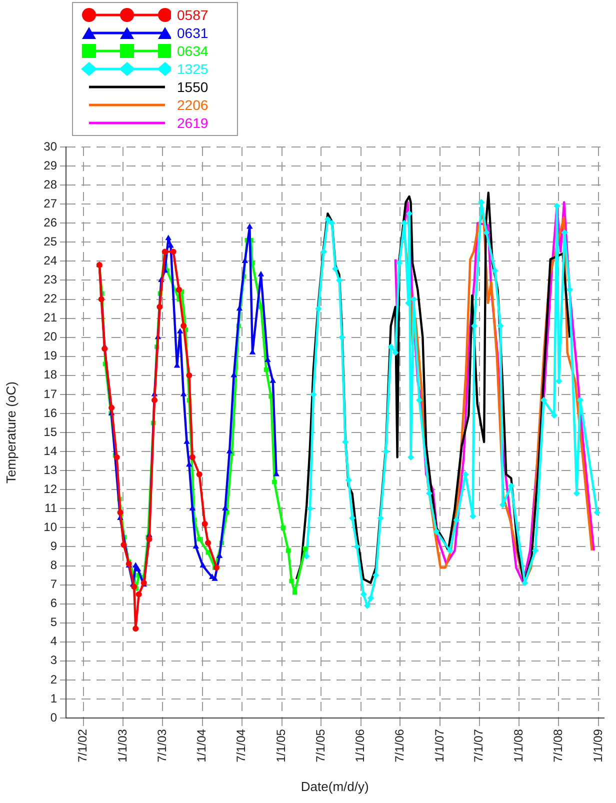 This screenshot has height=803, width=616. Describe the element at coordinates (51, 393) in the screenshot. I see `y-tick-label: 17` at that location.